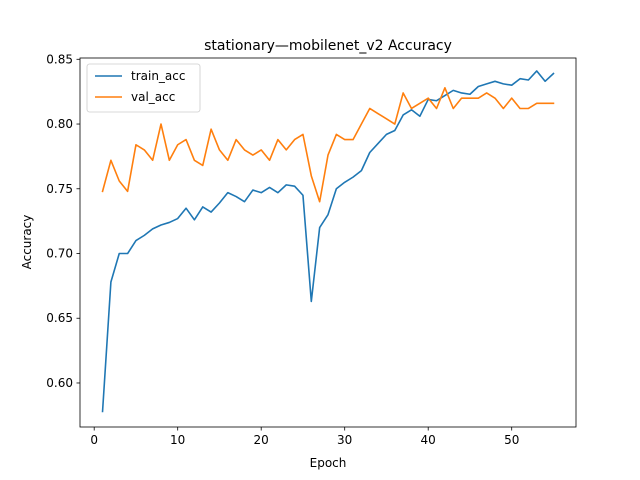  What do you see at coordinates (59, 254) in the screenshot?
I see `y-tick-label: 0.70` at bounding box center [59, 254].